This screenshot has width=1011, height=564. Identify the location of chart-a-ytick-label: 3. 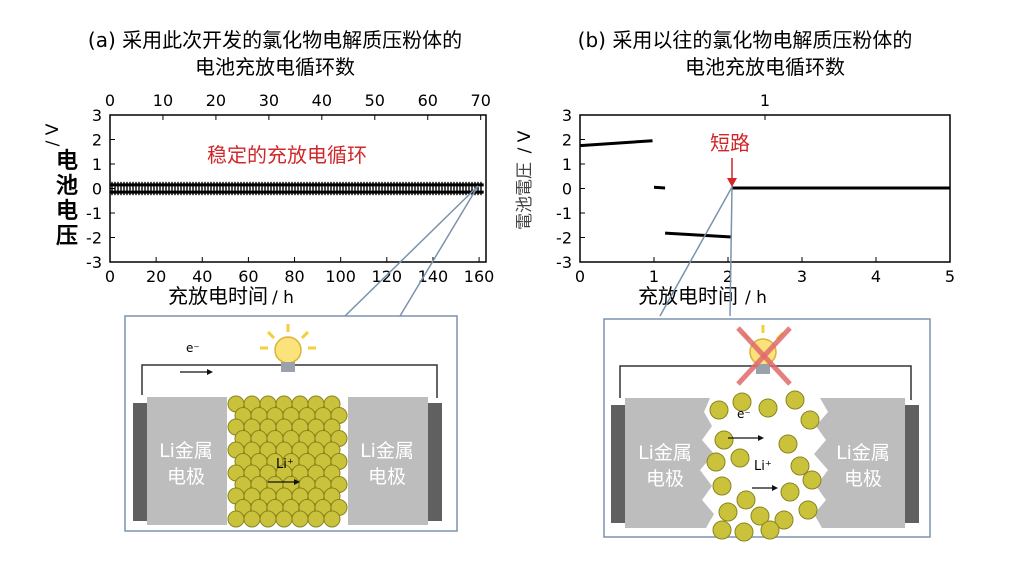
(97, 115).